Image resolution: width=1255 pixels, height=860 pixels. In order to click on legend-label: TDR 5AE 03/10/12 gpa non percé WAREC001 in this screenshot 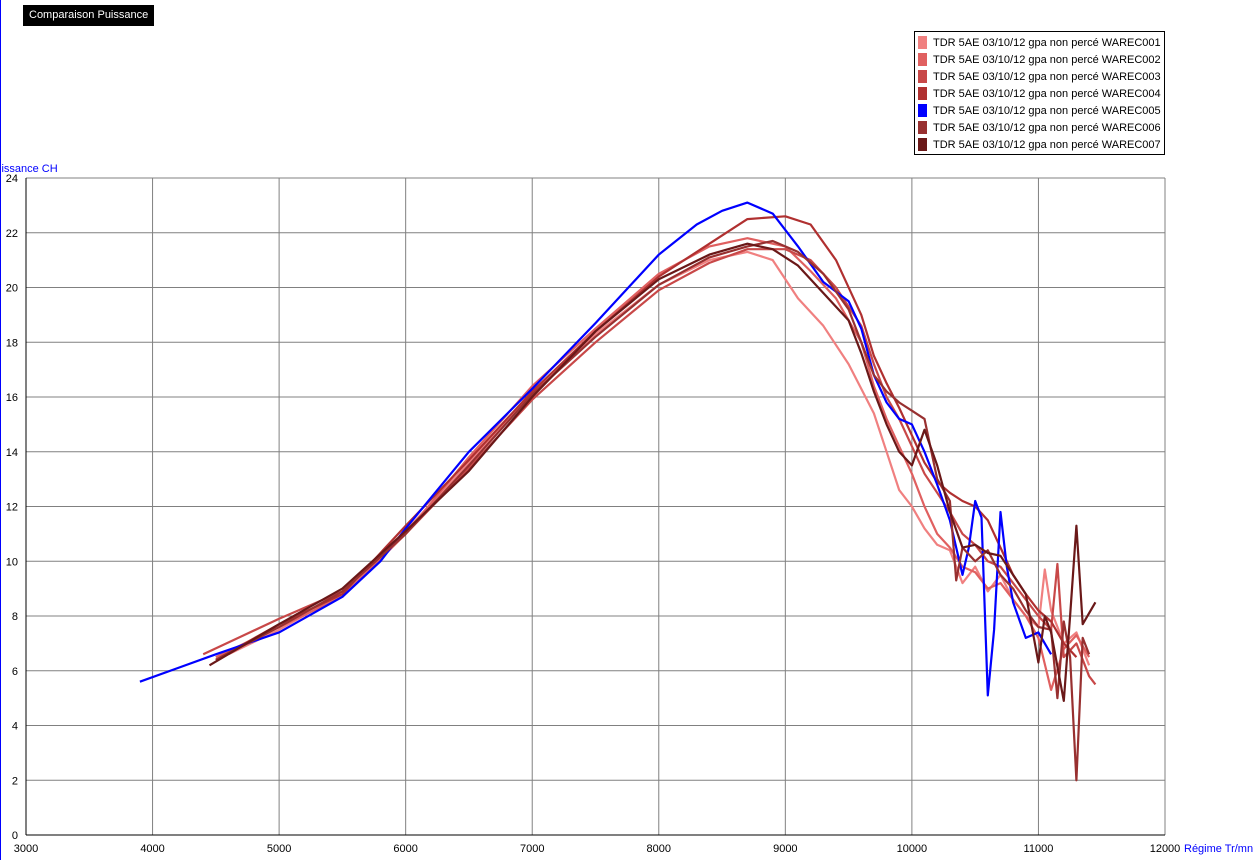, I will do `click(1047, 42)`.